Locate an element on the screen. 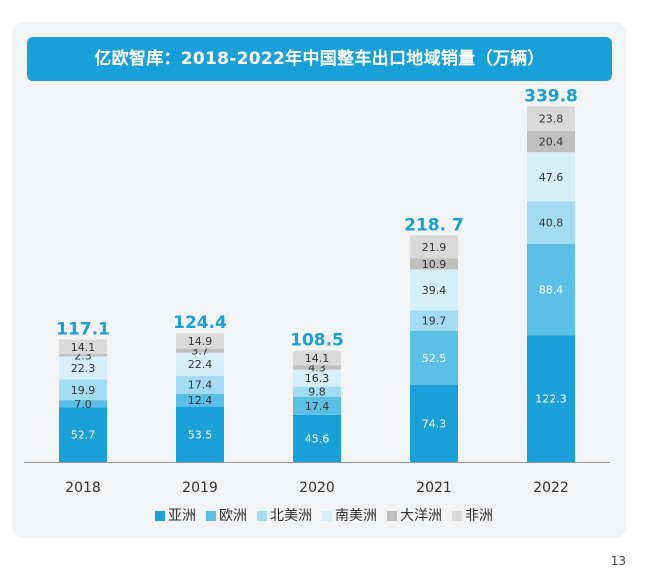  data-label: 52.5 is located at coordinates (434, 358).